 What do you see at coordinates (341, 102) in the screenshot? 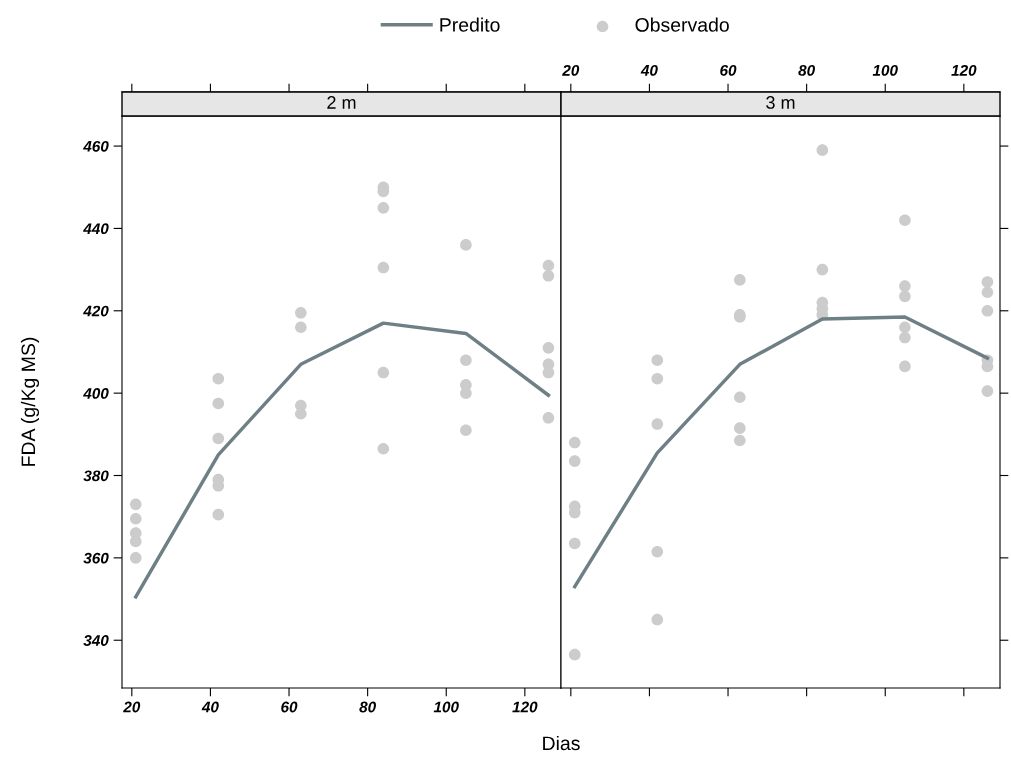
I see `chart-title: 2 m` at bounding box center [341, 102].